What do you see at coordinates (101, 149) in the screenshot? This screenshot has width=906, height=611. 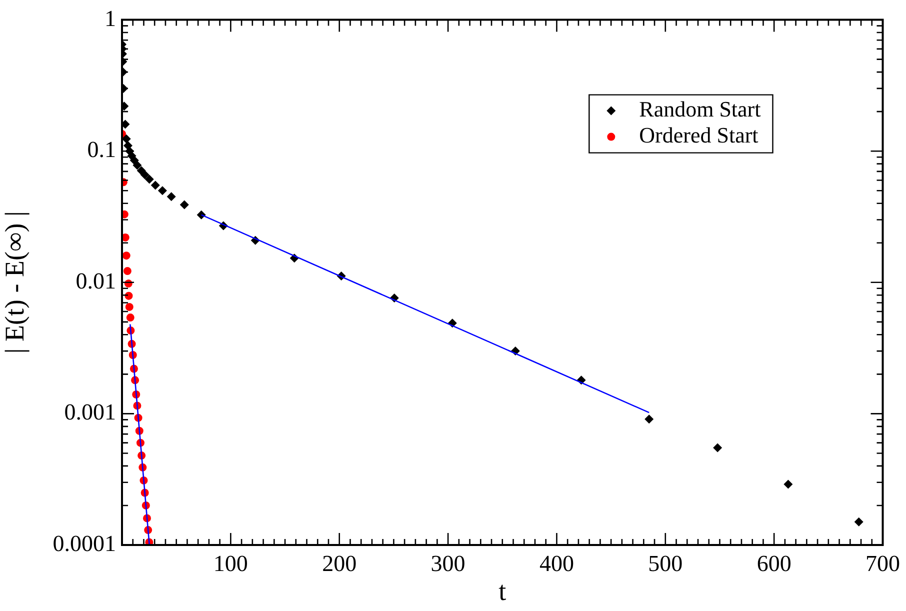 I see `y-tick-label: 0.1` at bounding box center [101, 149].